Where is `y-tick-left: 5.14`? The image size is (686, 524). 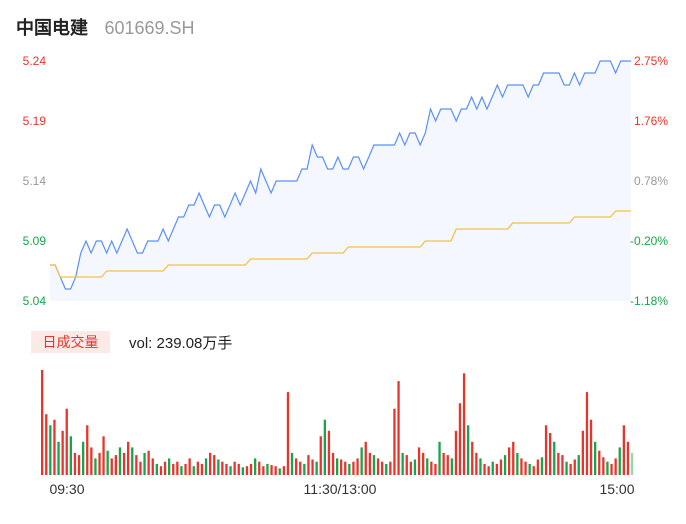 y-tick-left: 5.14 is located at coordinates (35, 181).